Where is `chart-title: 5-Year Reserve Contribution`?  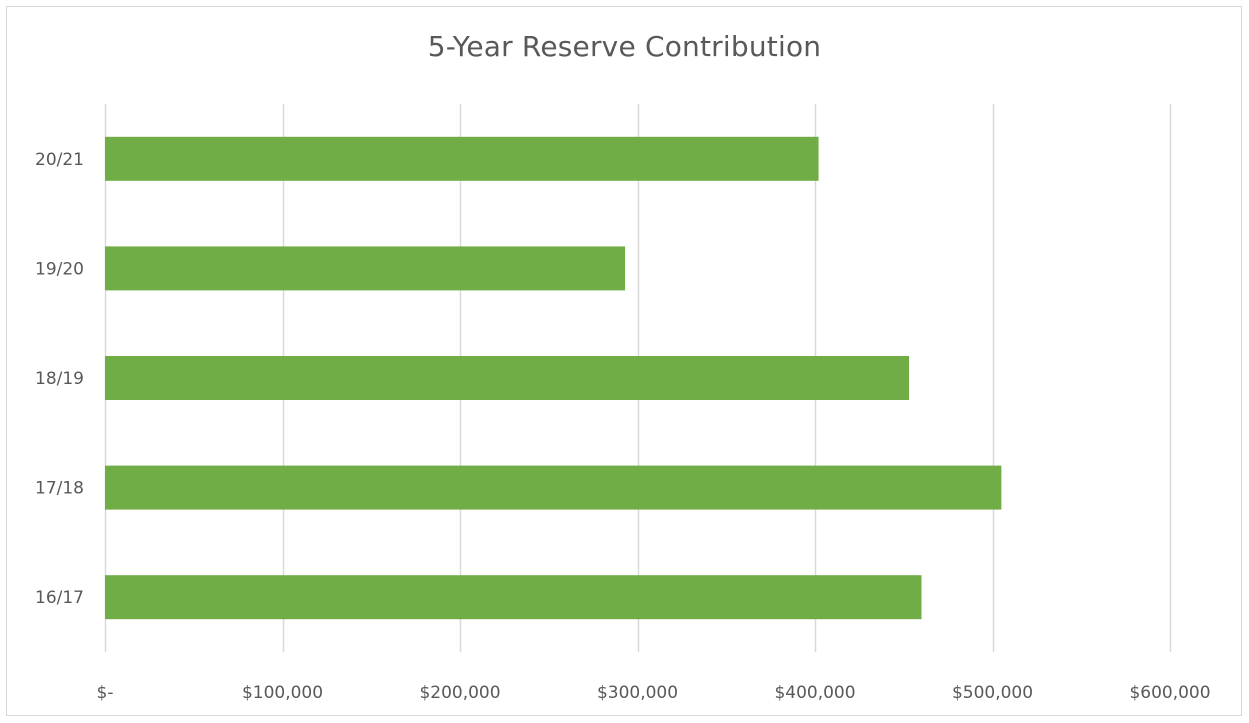
chart-title: 5-Year Reserve Contribution is located at coordinates (624, 46).